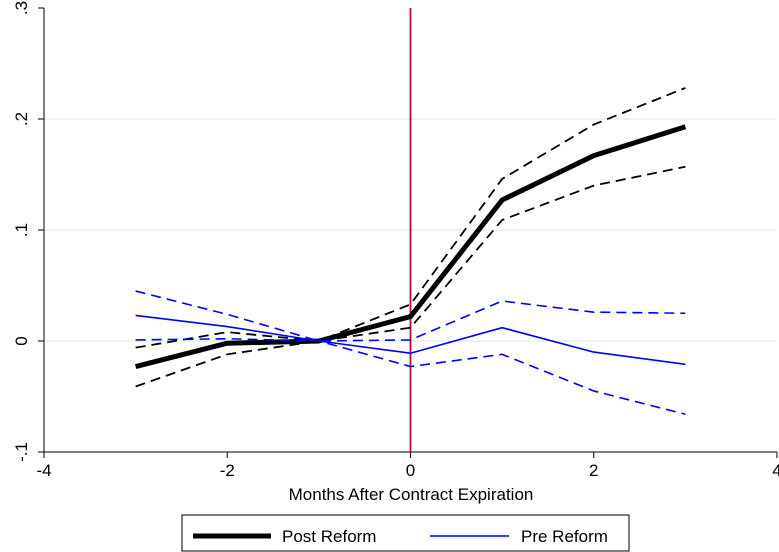  Describe the element at coordinates (21, 230) in the screenshot. I see `y-tick-label-2: .1` at that location.